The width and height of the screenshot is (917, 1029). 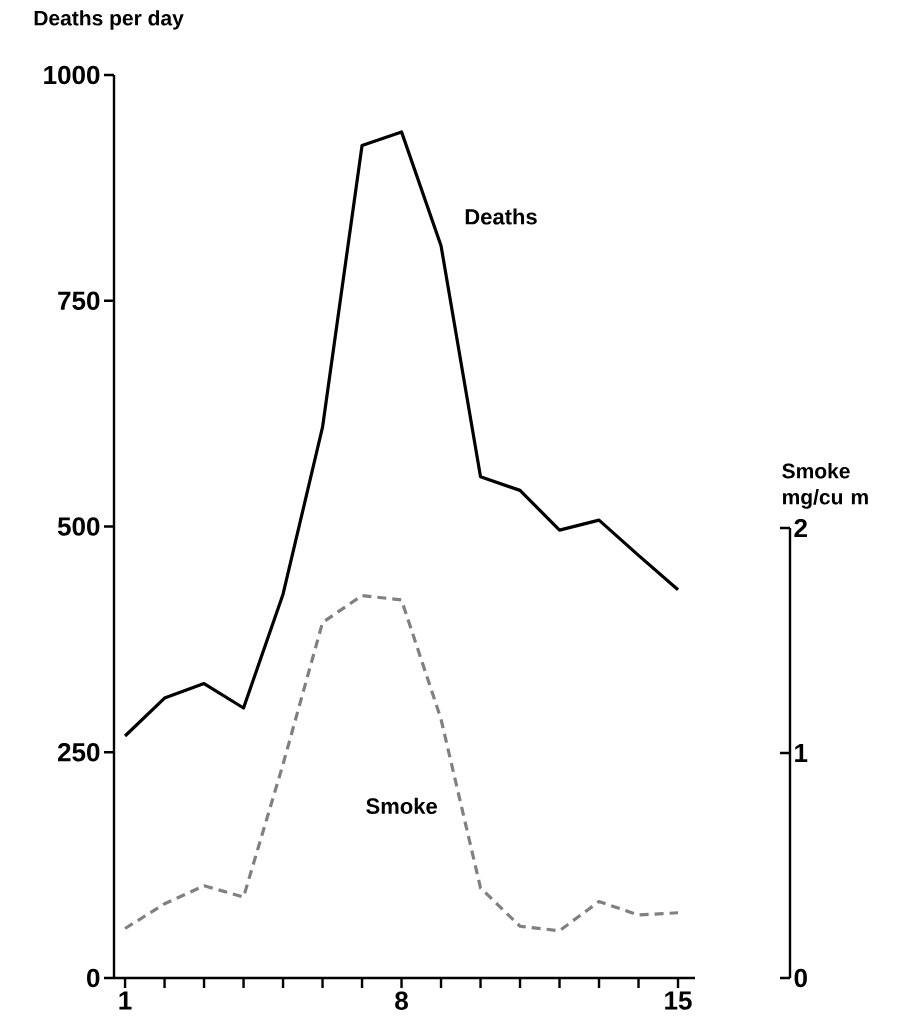 What do you see at coordinates (79, 752) in the screenshot?
I see `y-tick-label: 250` at bounding box center [79, 752].